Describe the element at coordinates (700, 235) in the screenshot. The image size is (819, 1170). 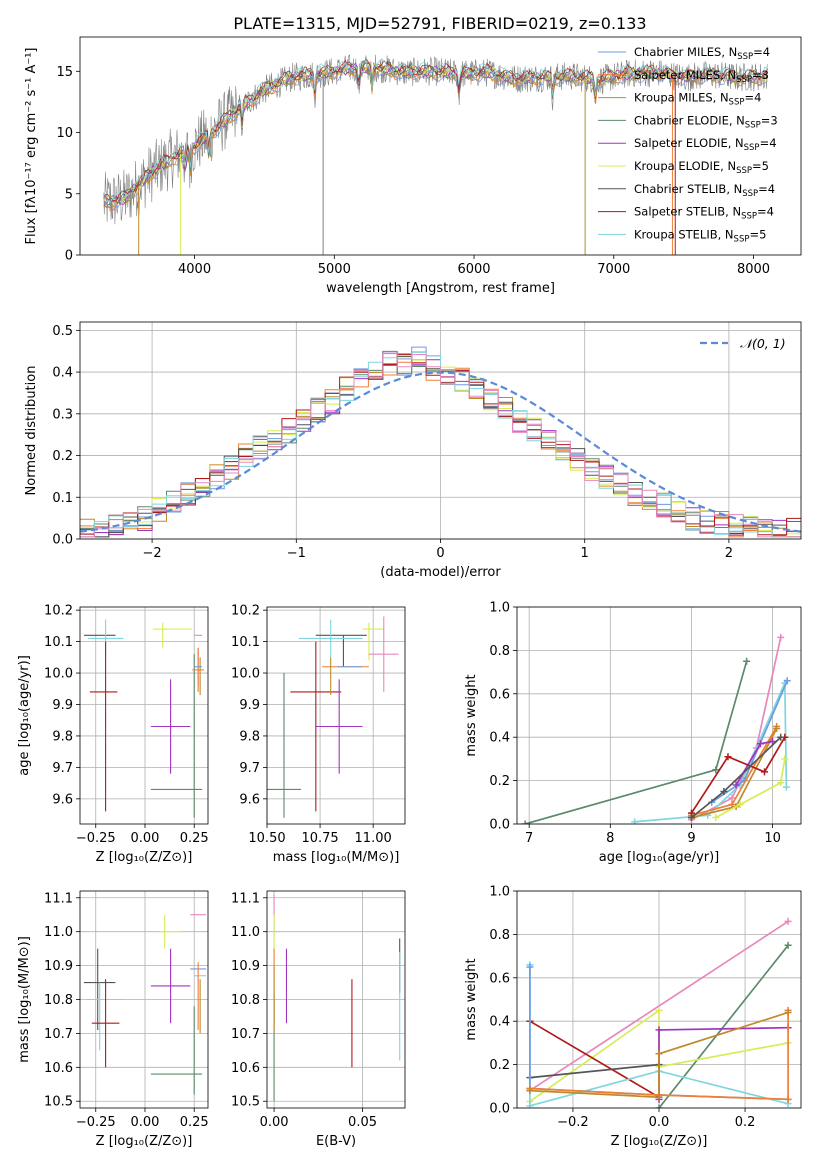
I see `legend-label: Kroupa STELIB, NSSP=5` at that location.